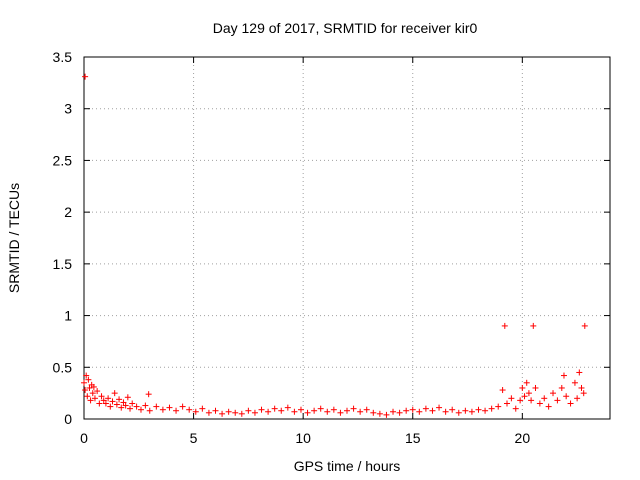 The width and height of the screenshot is (640, 480). I want to click on y-tick-label: 1, so click(68, 316).